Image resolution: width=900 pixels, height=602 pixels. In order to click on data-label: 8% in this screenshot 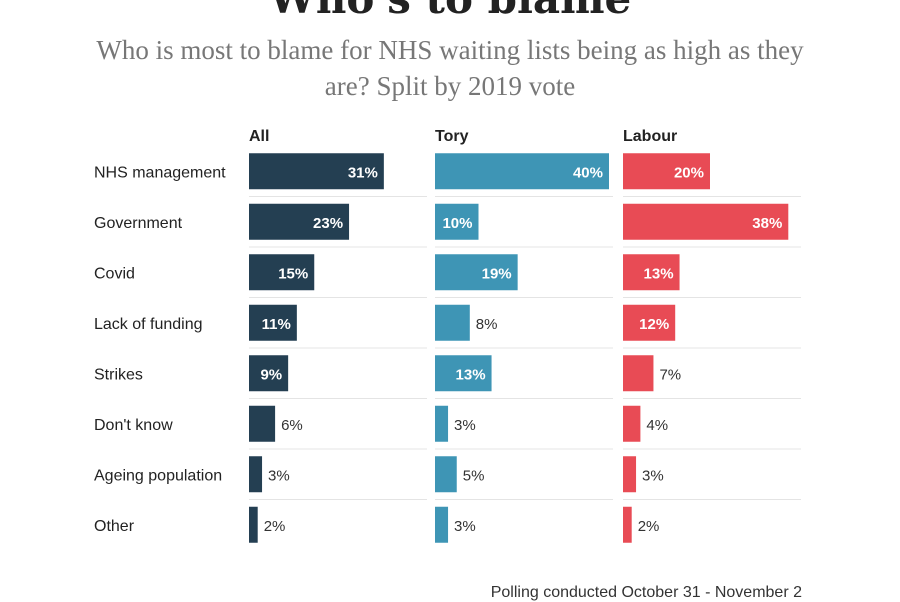, I will do `click(487, 324)`.